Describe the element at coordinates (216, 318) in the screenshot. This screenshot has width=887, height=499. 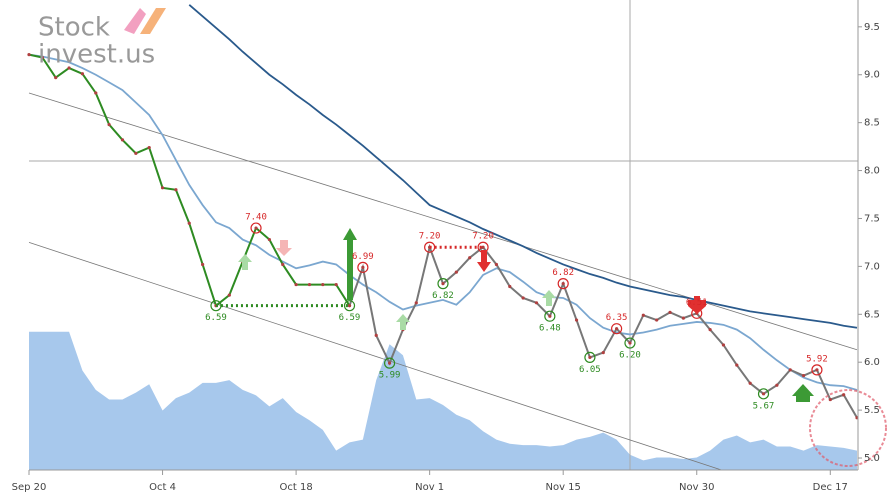
I see `pivot-label: 6.59` at that location.